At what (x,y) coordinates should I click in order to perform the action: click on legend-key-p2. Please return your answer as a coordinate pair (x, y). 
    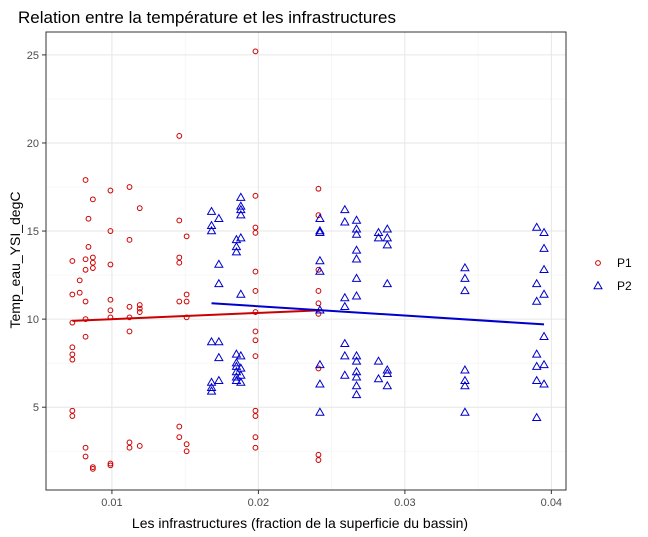
    Looking at the image, I should click on (598, 285).